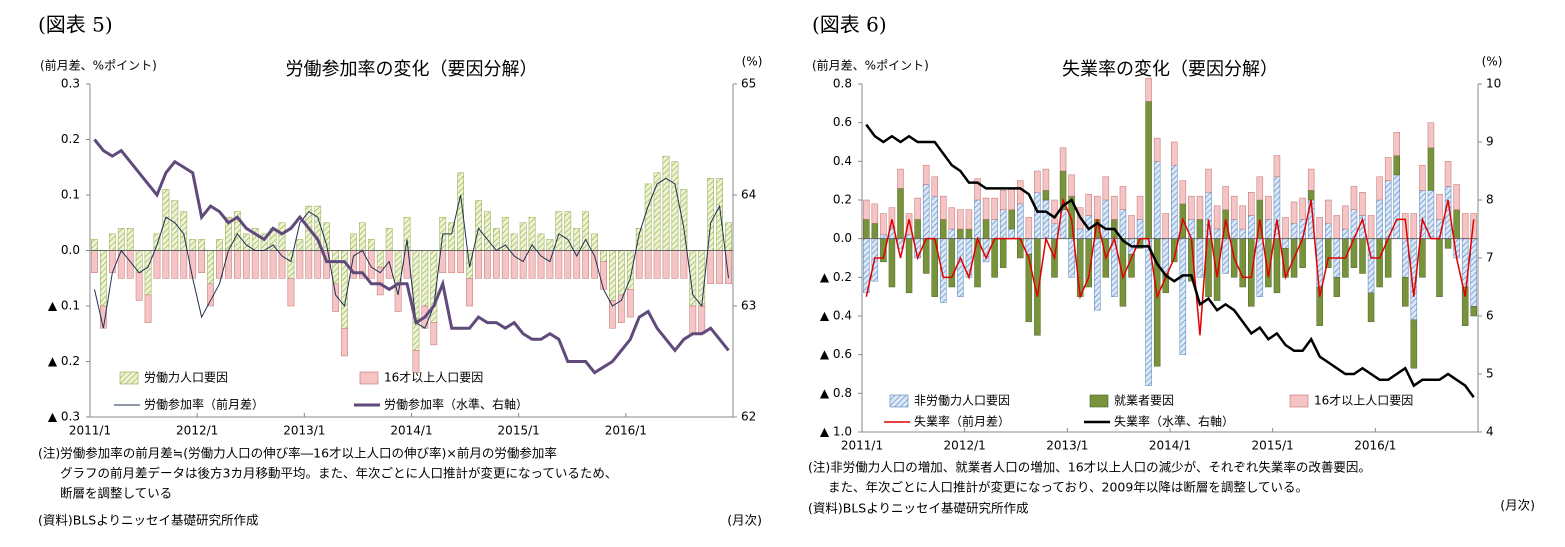  Describe the element at coordinates (70, 195) in the screenshot. I see `y-tick-label: 0.1` at that location.